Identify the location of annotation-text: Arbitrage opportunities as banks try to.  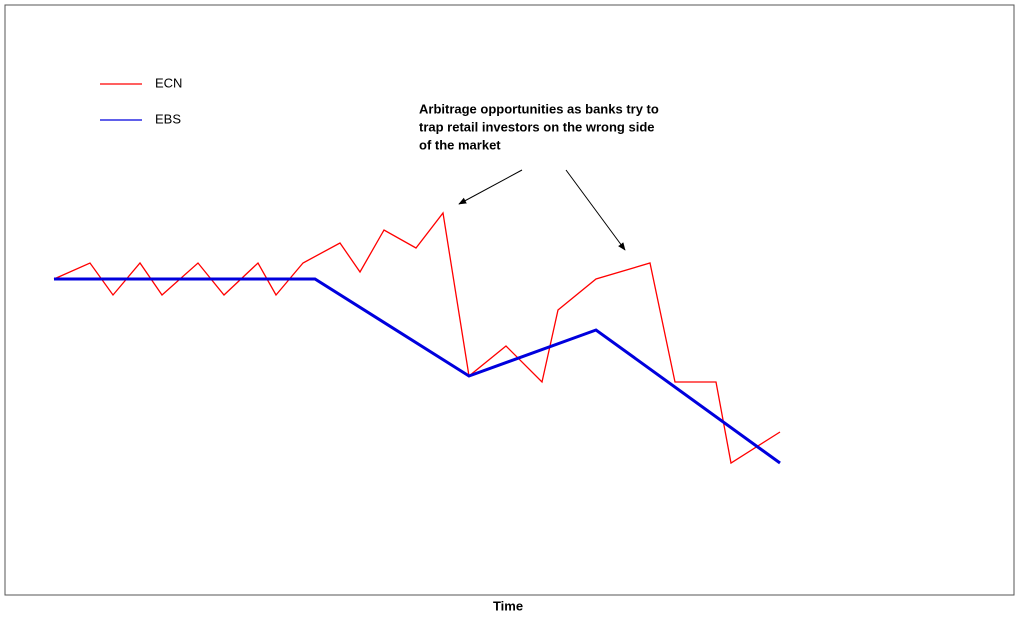
(539, 108).